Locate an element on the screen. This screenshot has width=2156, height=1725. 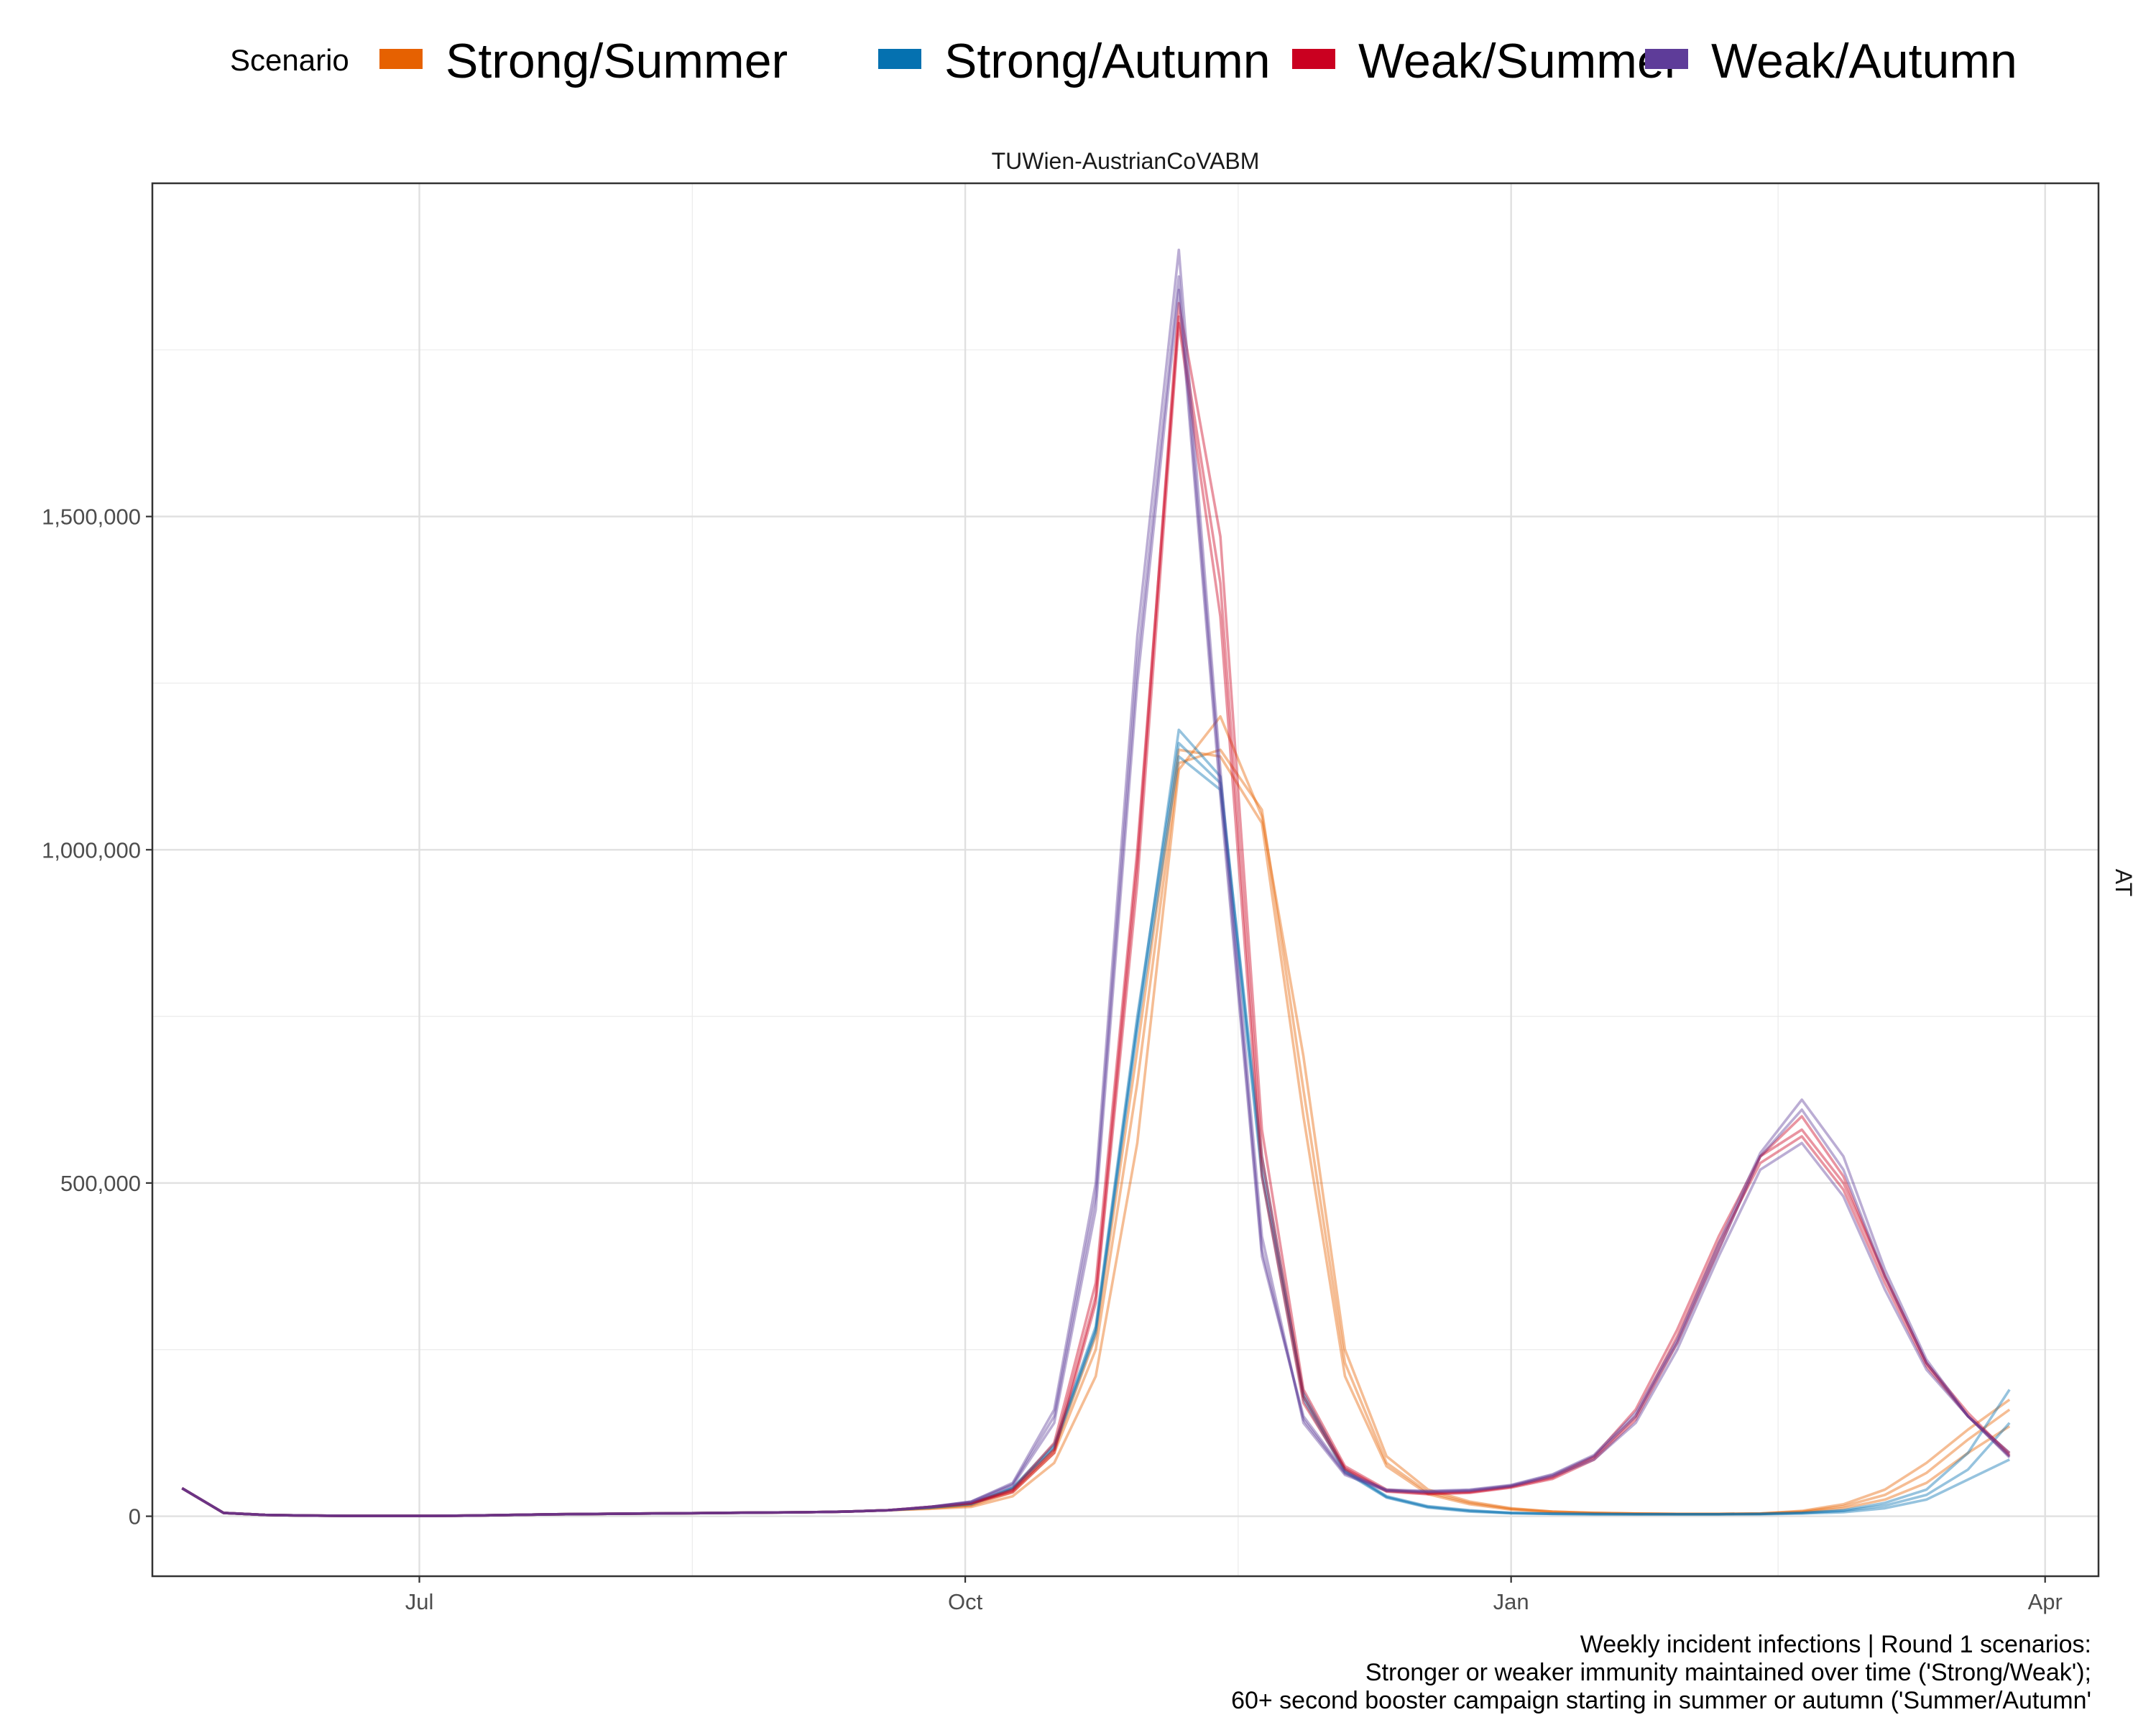
x-tick-label: Jan is located at coordinates (1511, 1601).